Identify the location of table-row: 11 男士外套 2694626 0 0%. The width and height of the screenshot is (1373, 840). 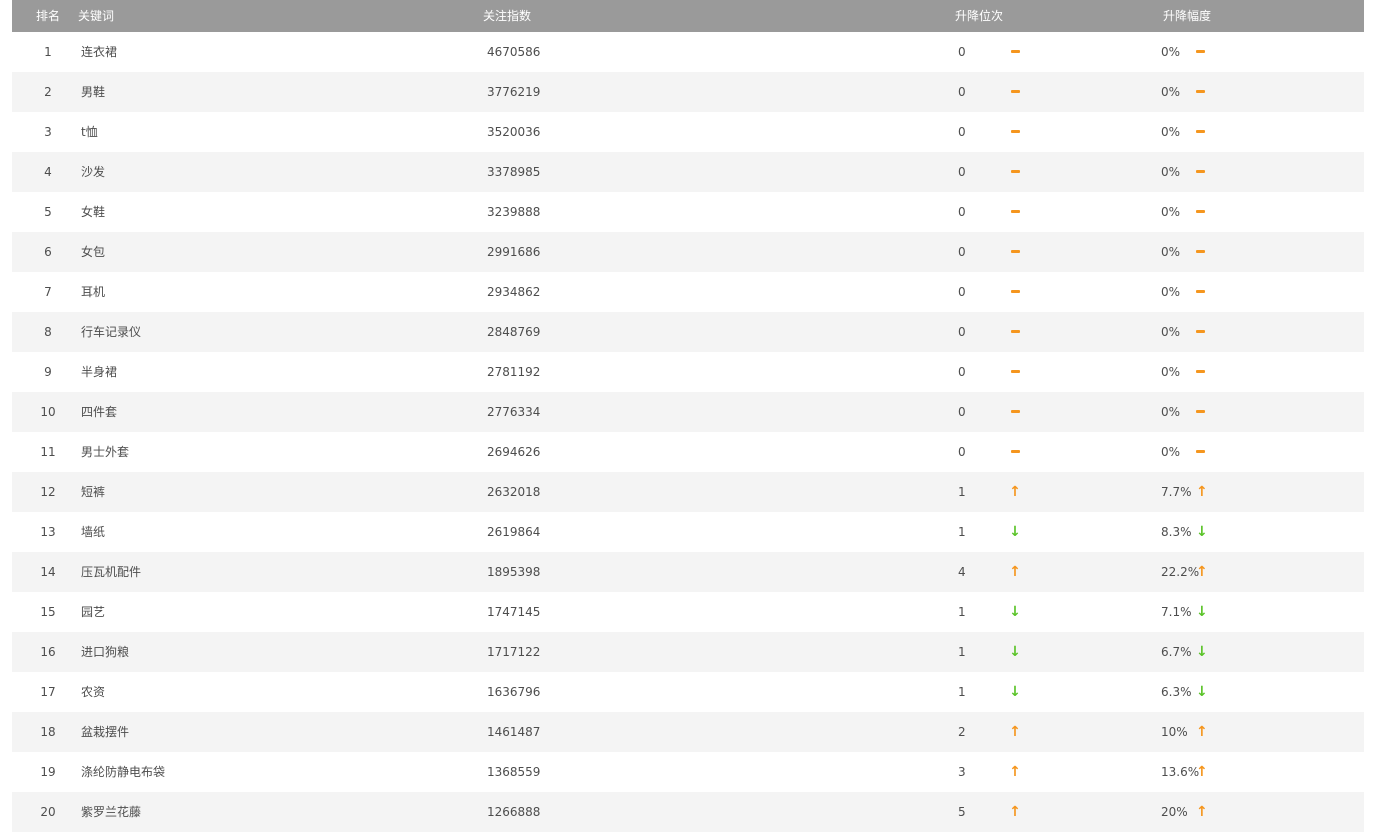
(688, 452).